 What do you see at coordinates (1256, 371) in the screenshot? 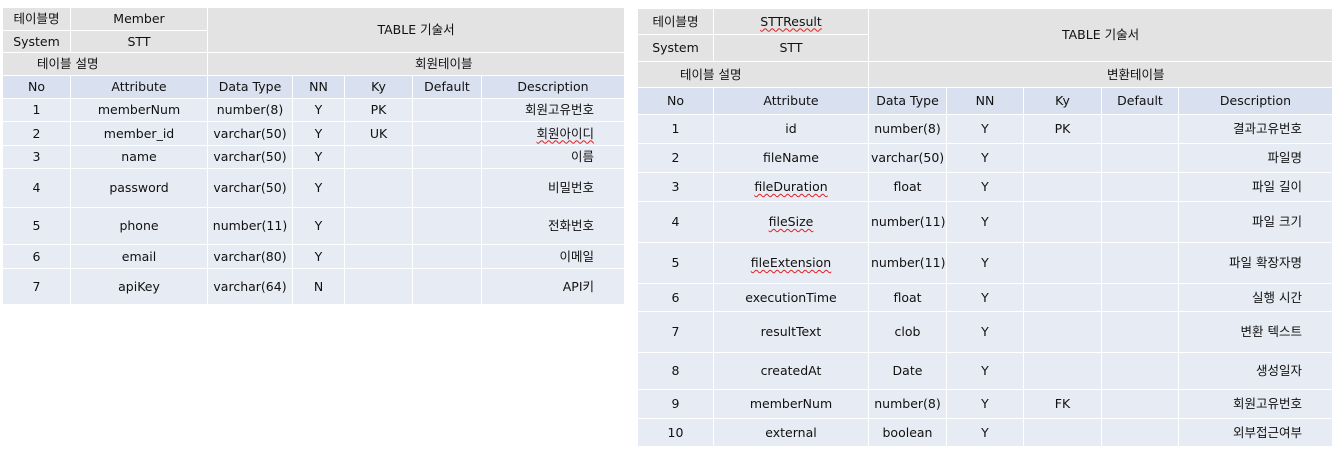
I see `cell-description: 생성일자` at bounding box center [1256, 371].